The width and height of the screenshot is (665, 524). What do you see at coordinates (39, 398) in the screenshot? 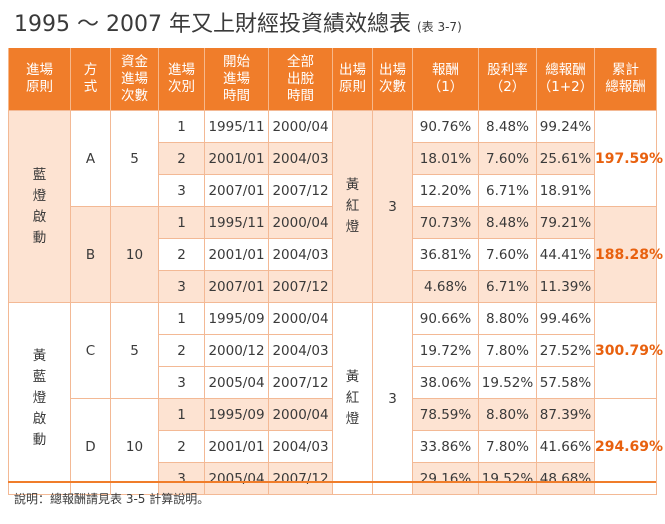
I see `entry-rule-cell: 黃藍燈啟動` at bounding box center [39, 398].